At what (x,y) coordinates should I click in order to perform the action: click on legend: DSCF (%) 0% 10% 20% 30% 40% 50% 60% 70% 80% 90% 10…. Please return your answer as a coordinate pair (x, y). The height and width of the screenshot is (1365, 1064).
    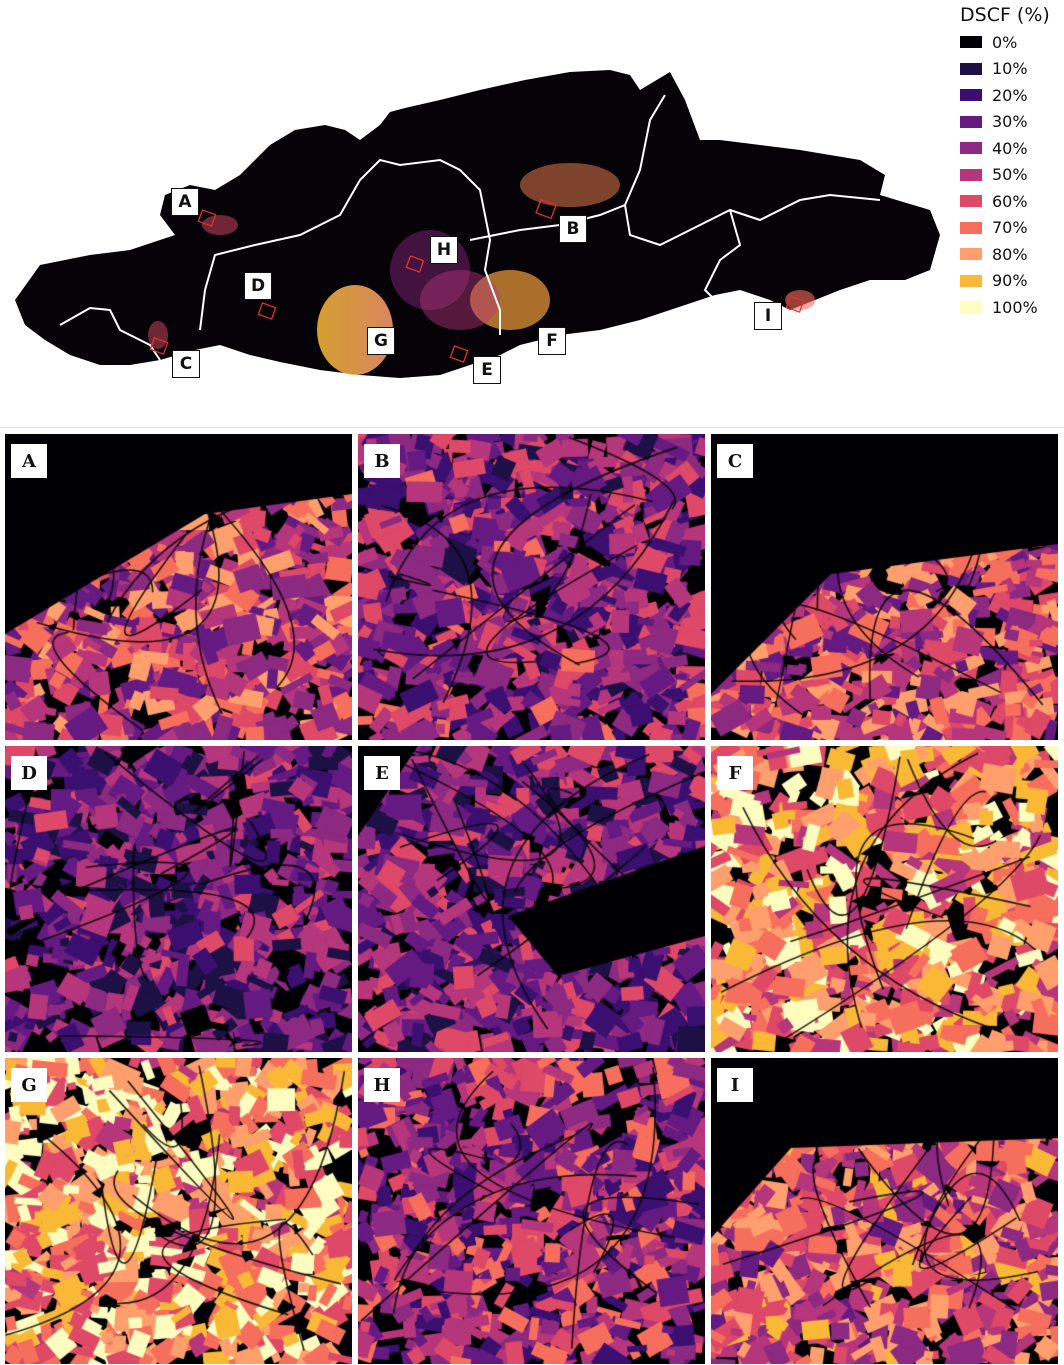
    Looking at the image, I should click on (1010, 162).